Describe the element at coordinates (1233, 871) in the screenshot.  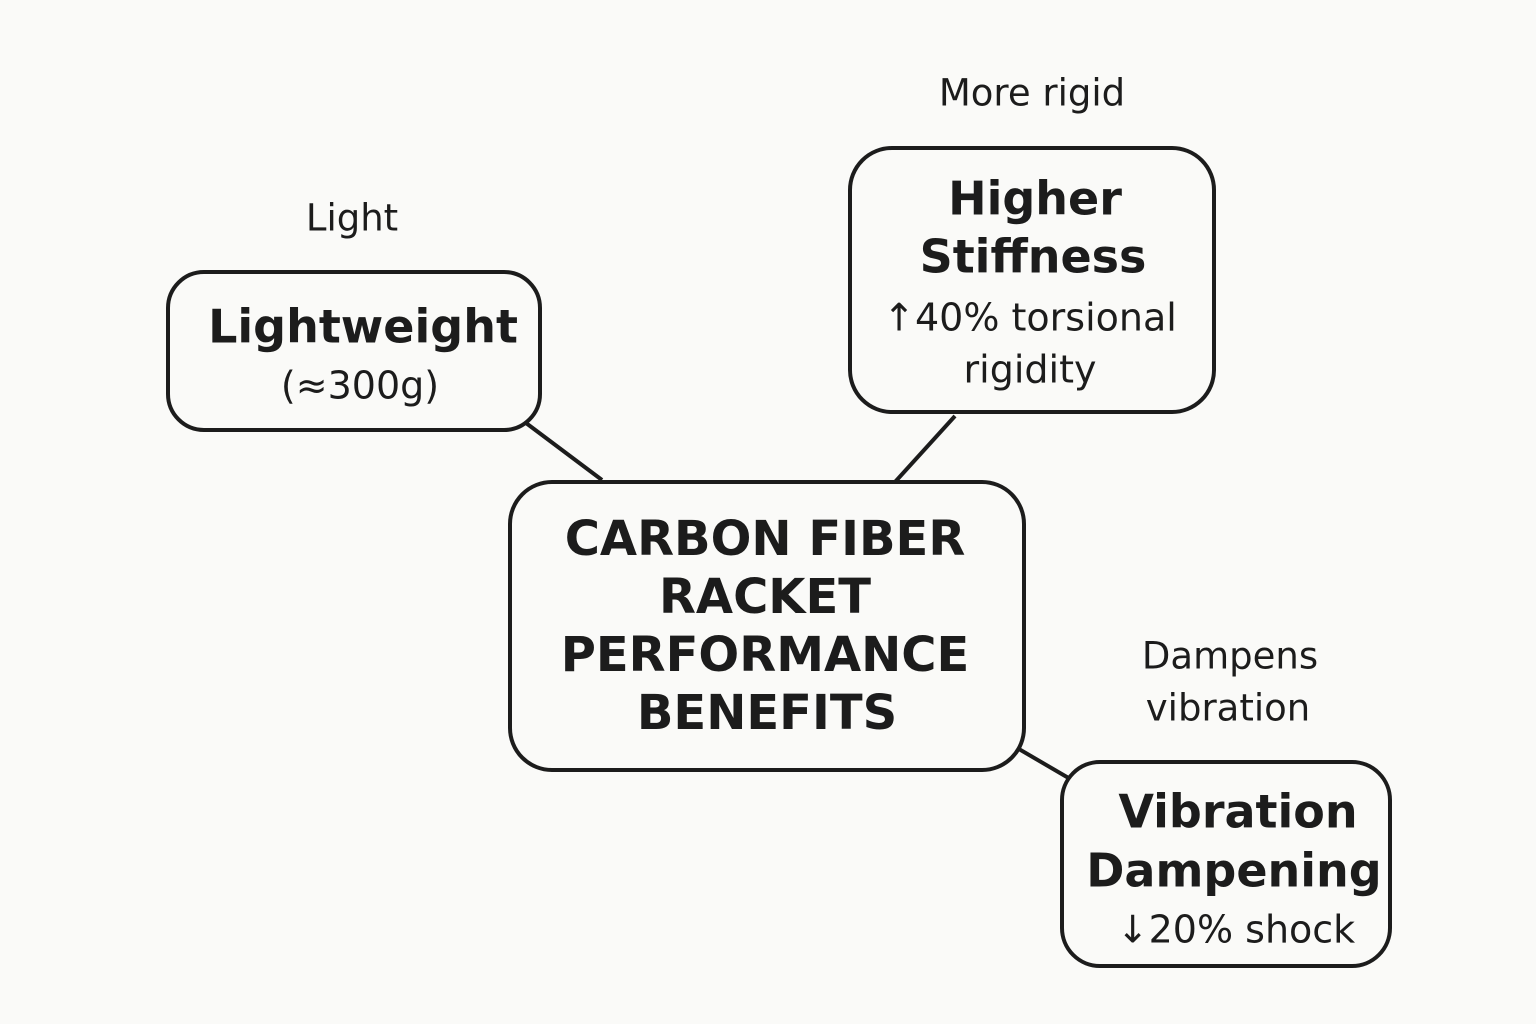
I see `node-title: Dampening` at that location.